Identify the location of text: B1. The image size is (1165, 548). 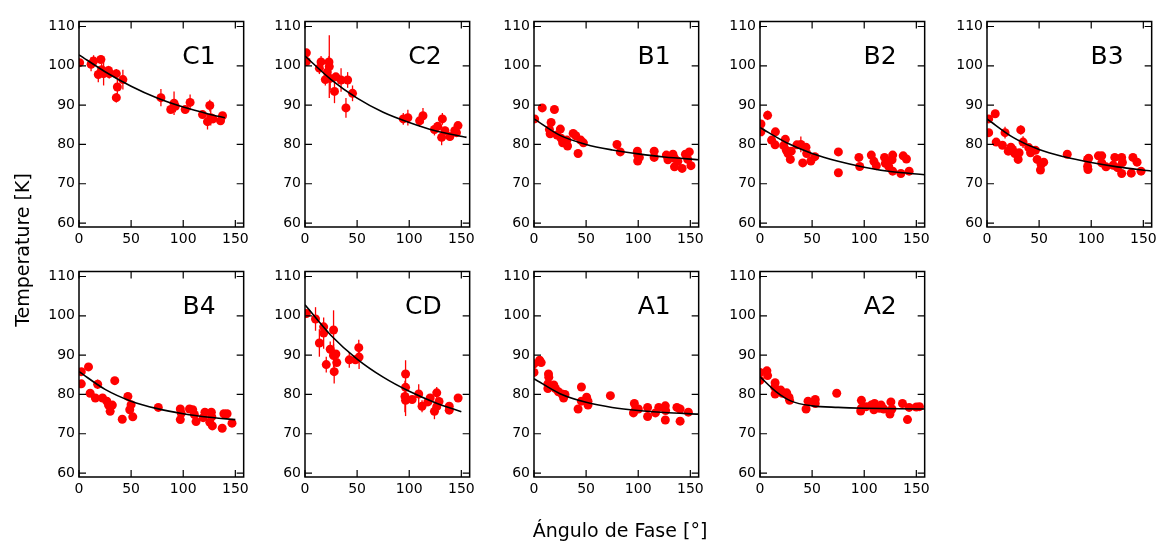
(654, 55).